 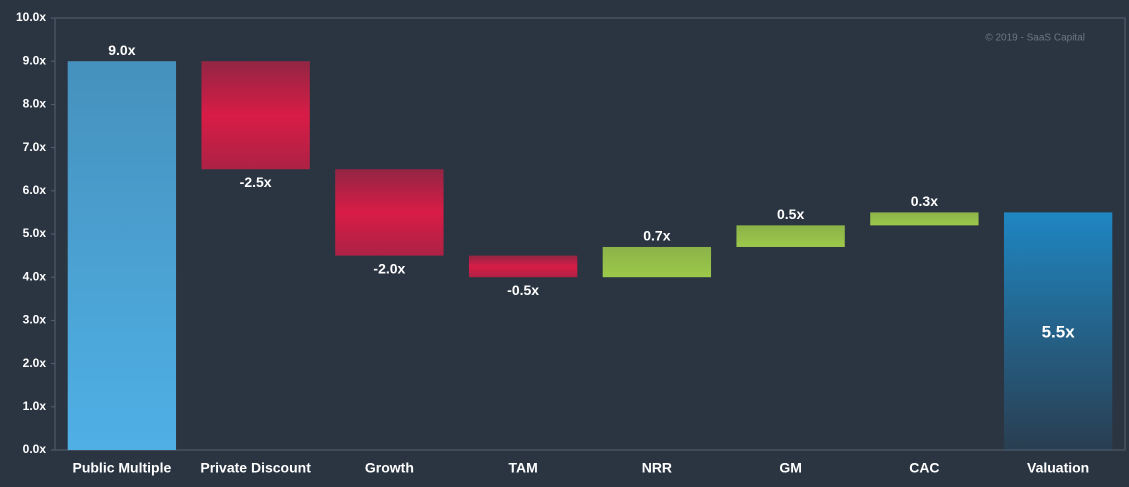 What do you see at coordinates (790, 468) in the screenshot?
I see `x-tick-label: GM` at bounding box center [790, 468].